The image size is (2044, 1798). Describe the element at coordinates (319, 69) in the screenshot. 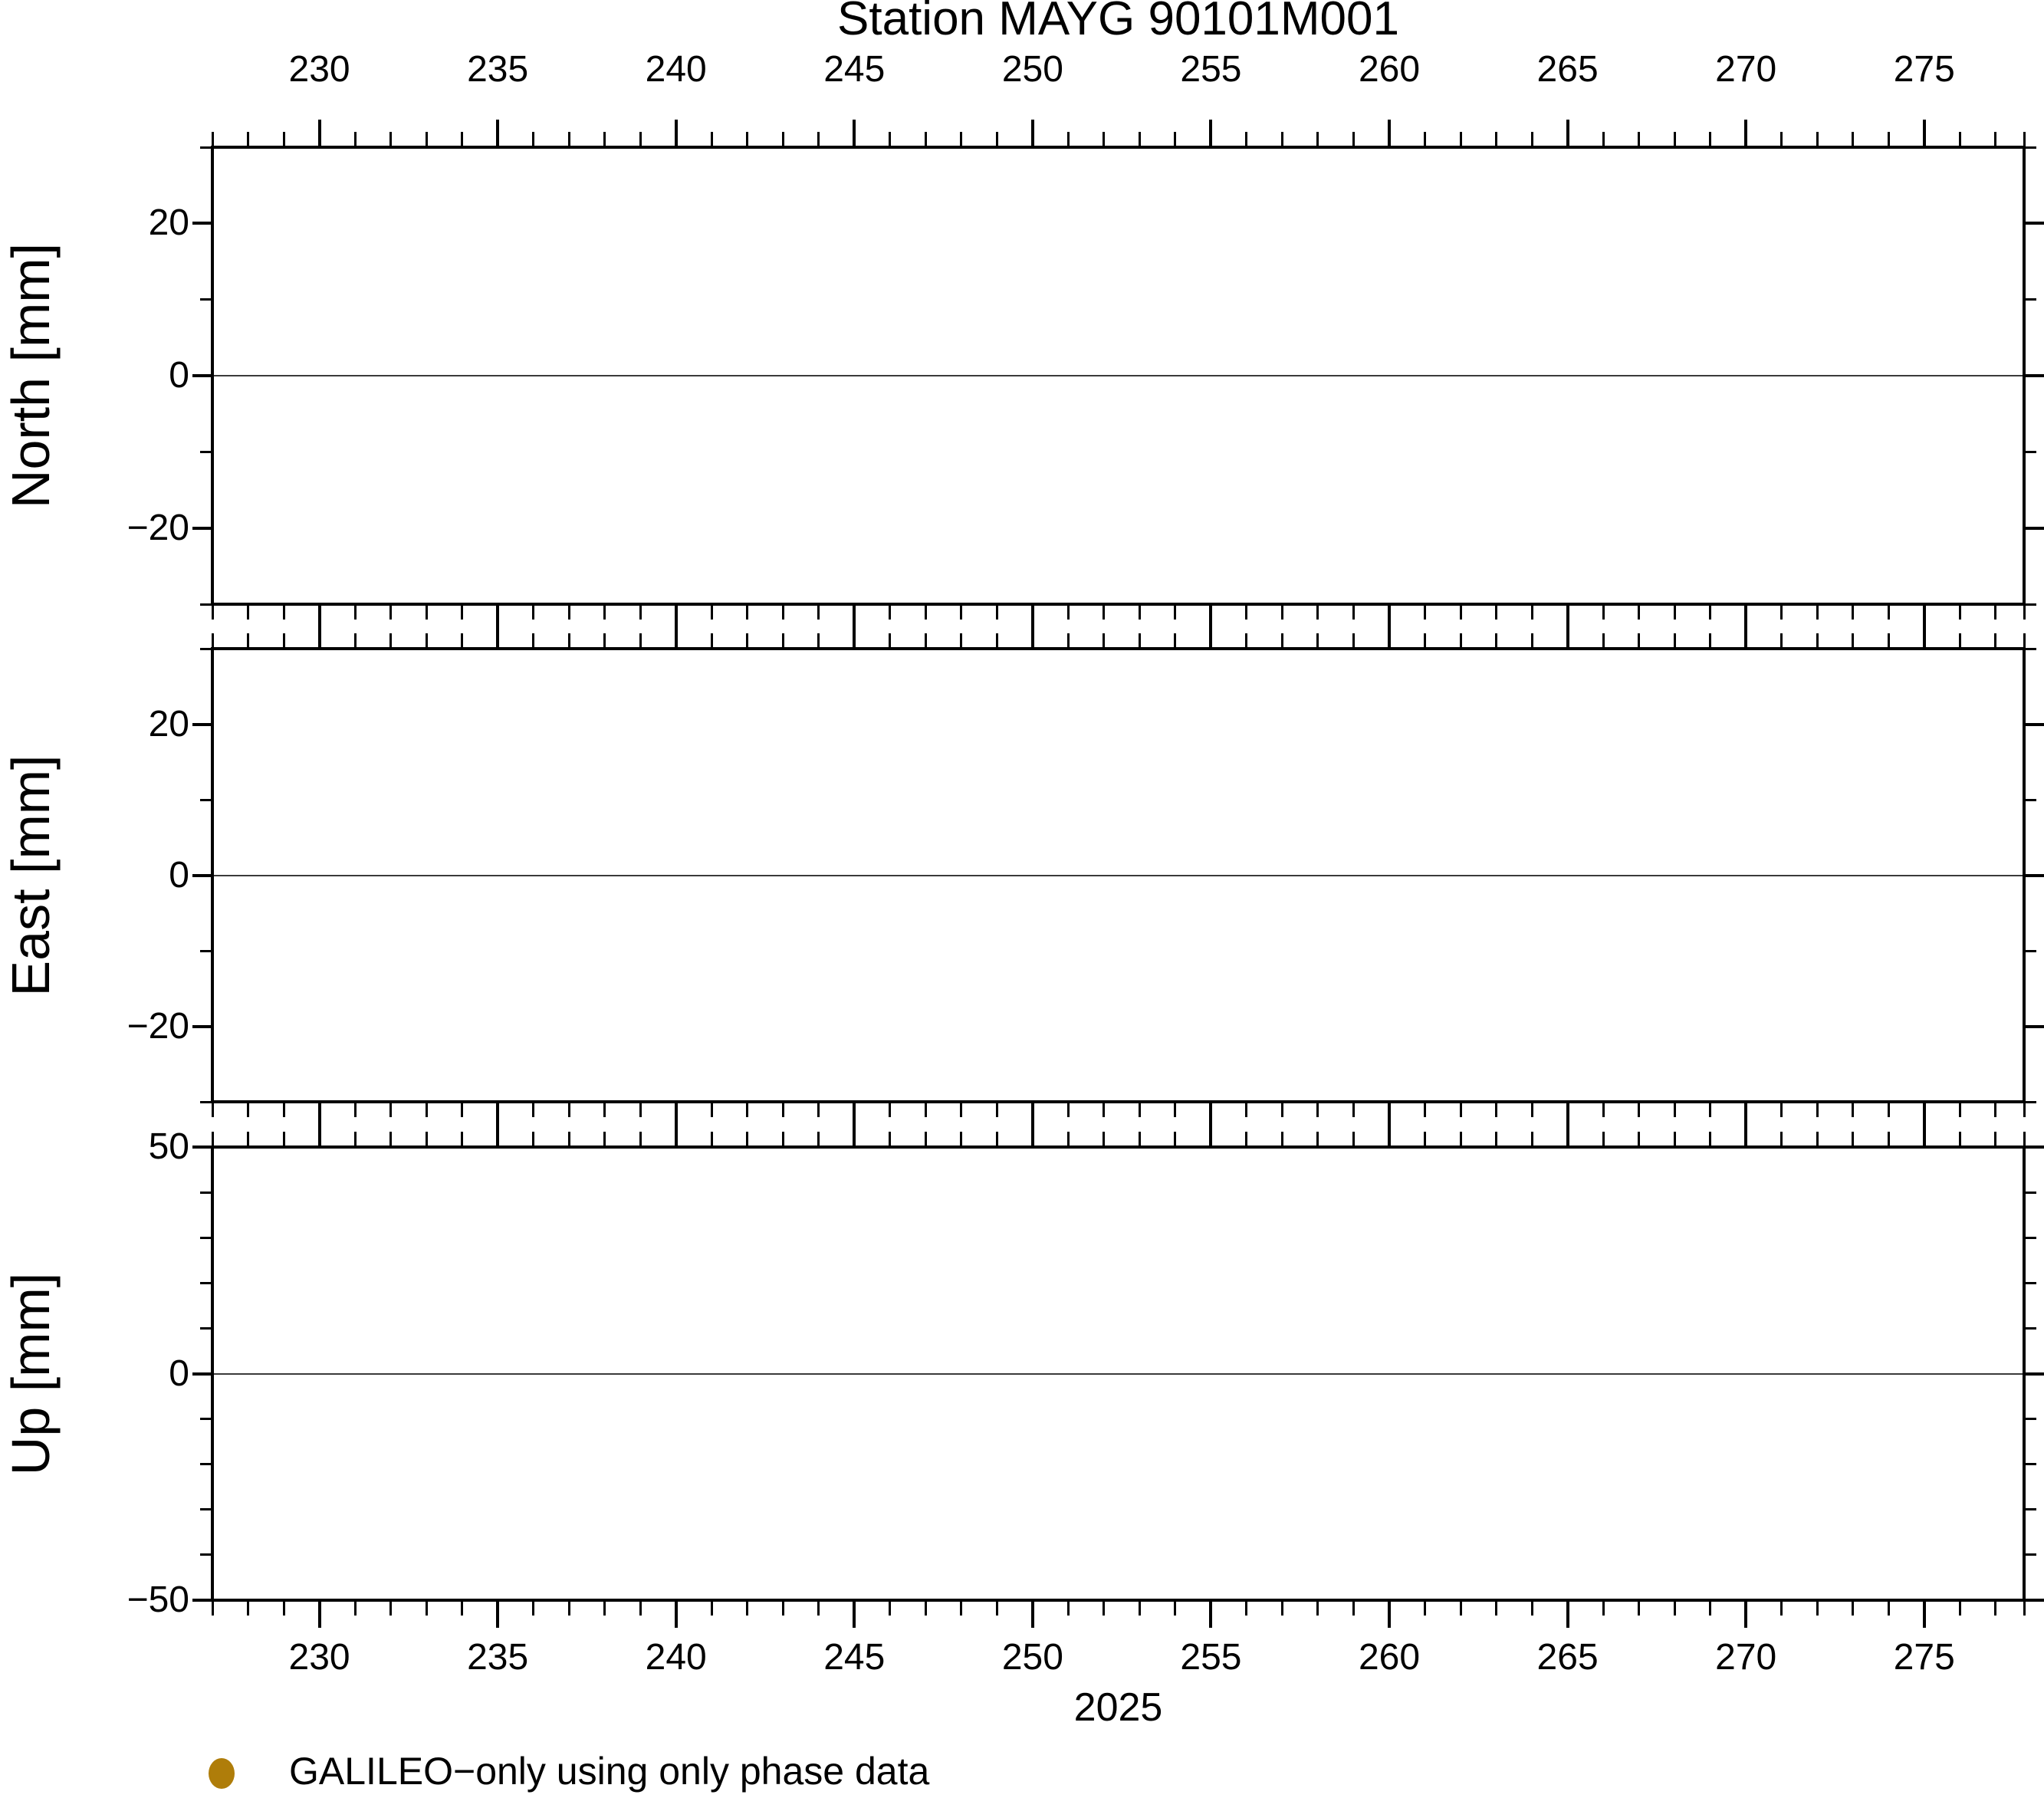

I see `x-tick-label-top: 230` at that location.